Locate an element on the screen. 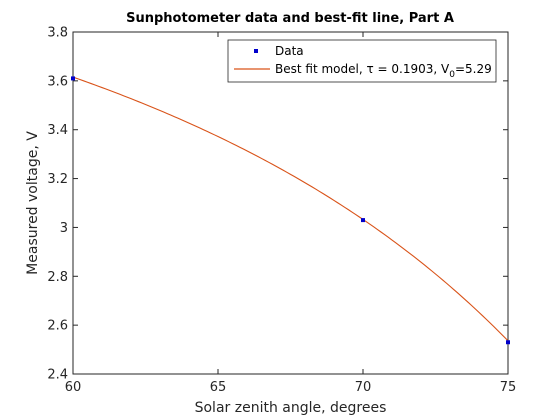 The image size is (560, 420). legend-label-fit: Best fit model, τ = 0.1903, V0=5.29 is located at coordinates (383, 71).